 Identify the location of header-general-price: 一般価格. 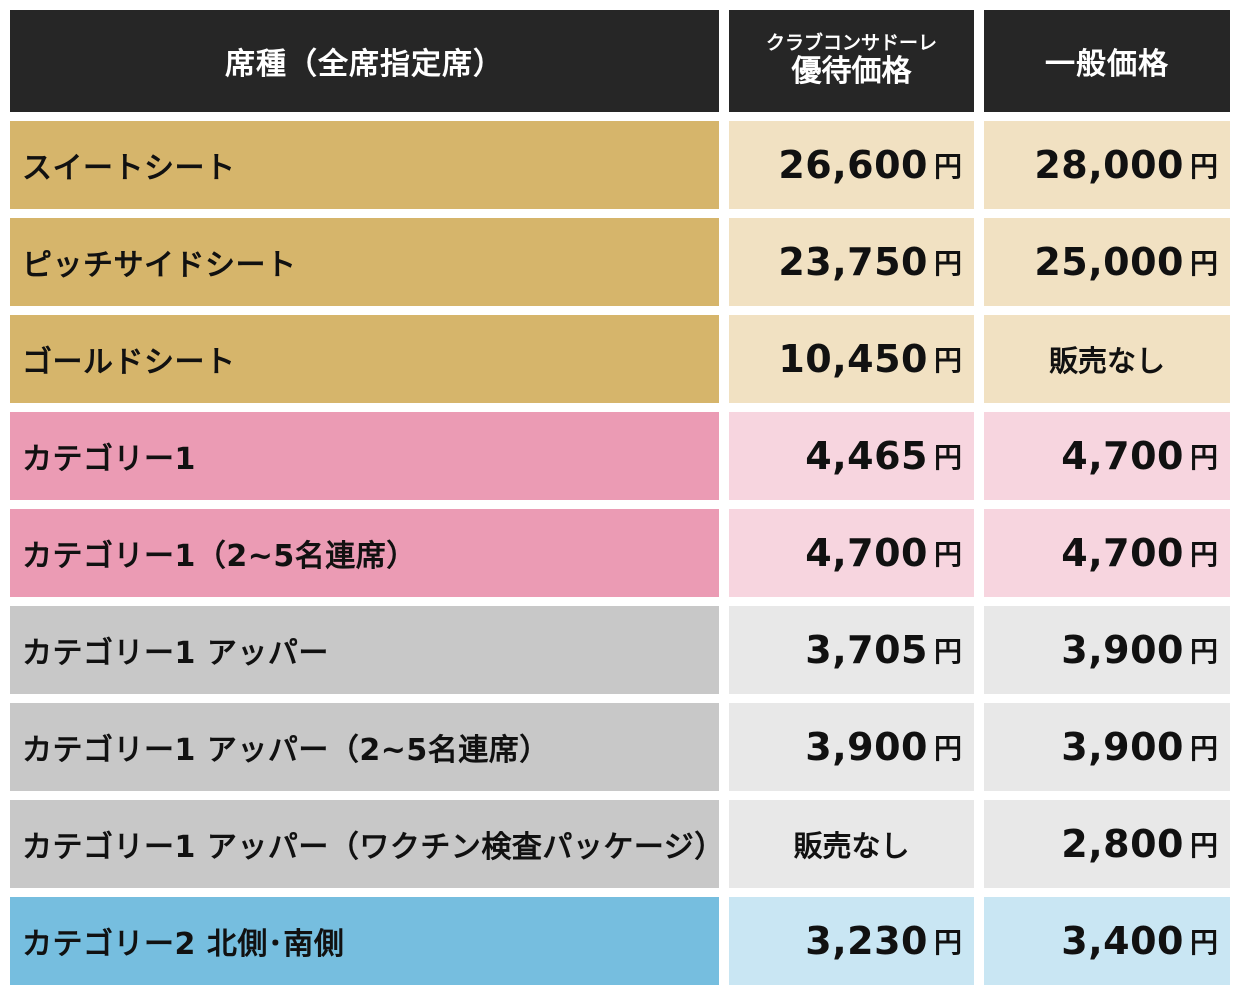
(1107, 61).